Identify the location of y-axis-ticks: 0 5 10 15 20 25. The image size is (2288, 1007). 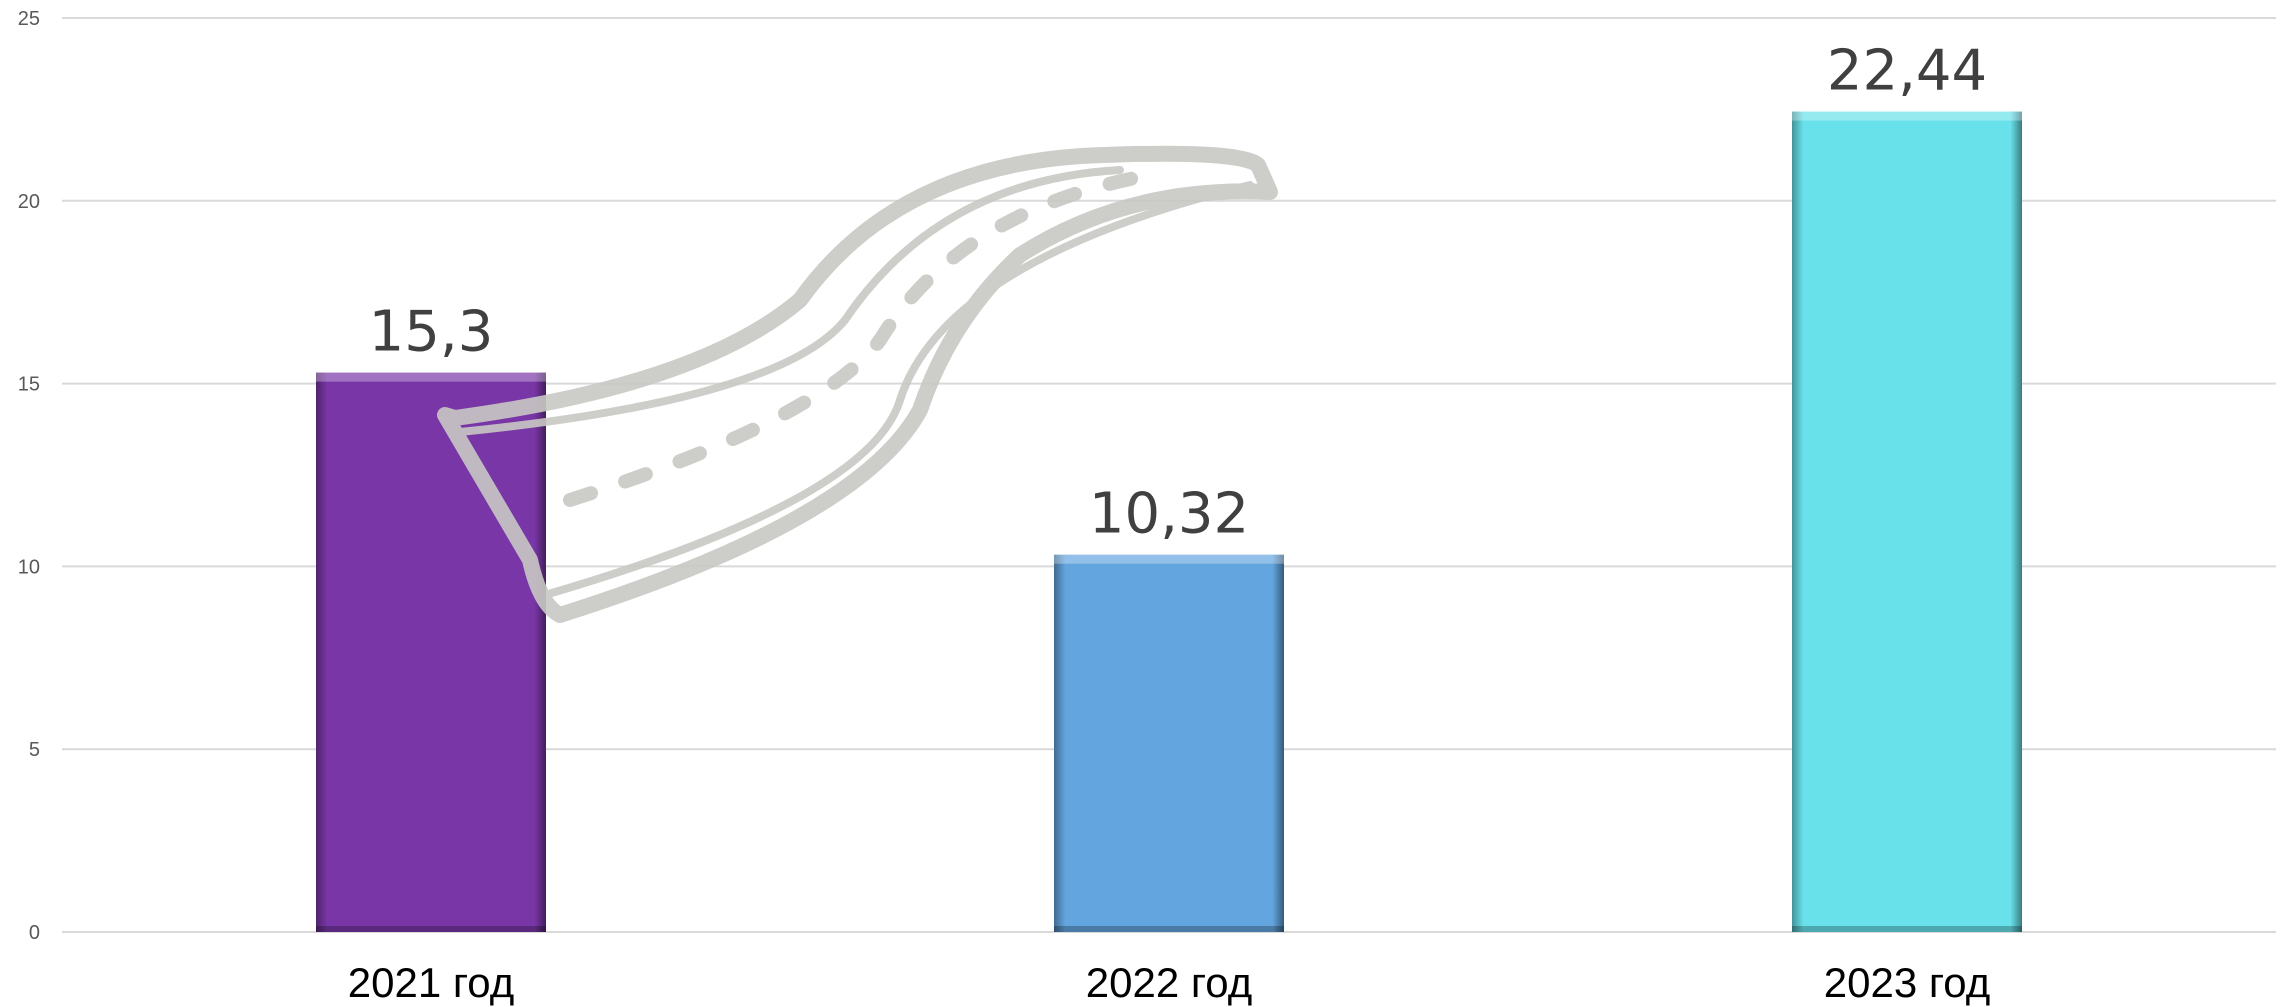
(29, 476).